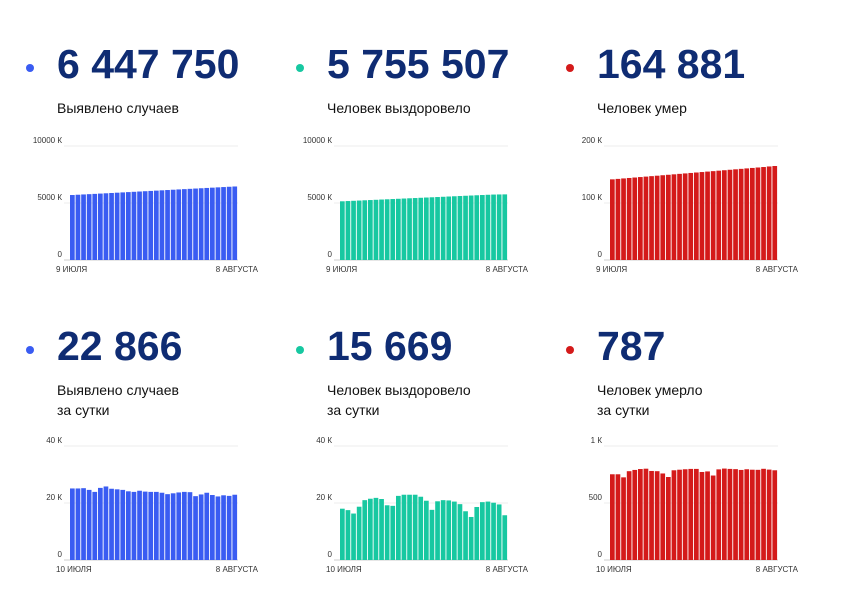  Describe the element at coordinates (611, 269) in the screenshot. I see `x-start-label: 9 ИЮЛЯ` at that location.